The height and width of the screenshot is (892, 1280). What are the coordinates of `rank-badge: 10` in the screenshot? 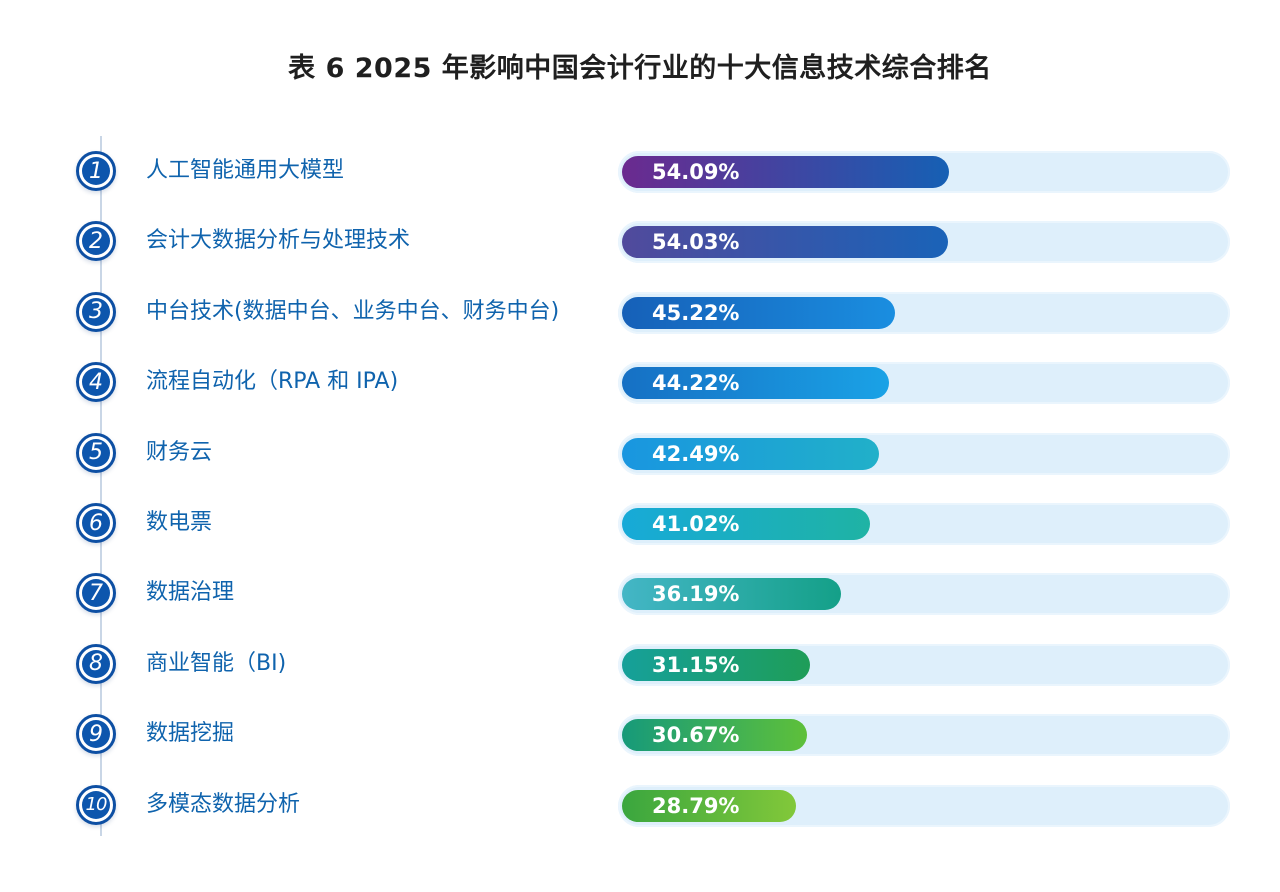 It's located at (96, 804).